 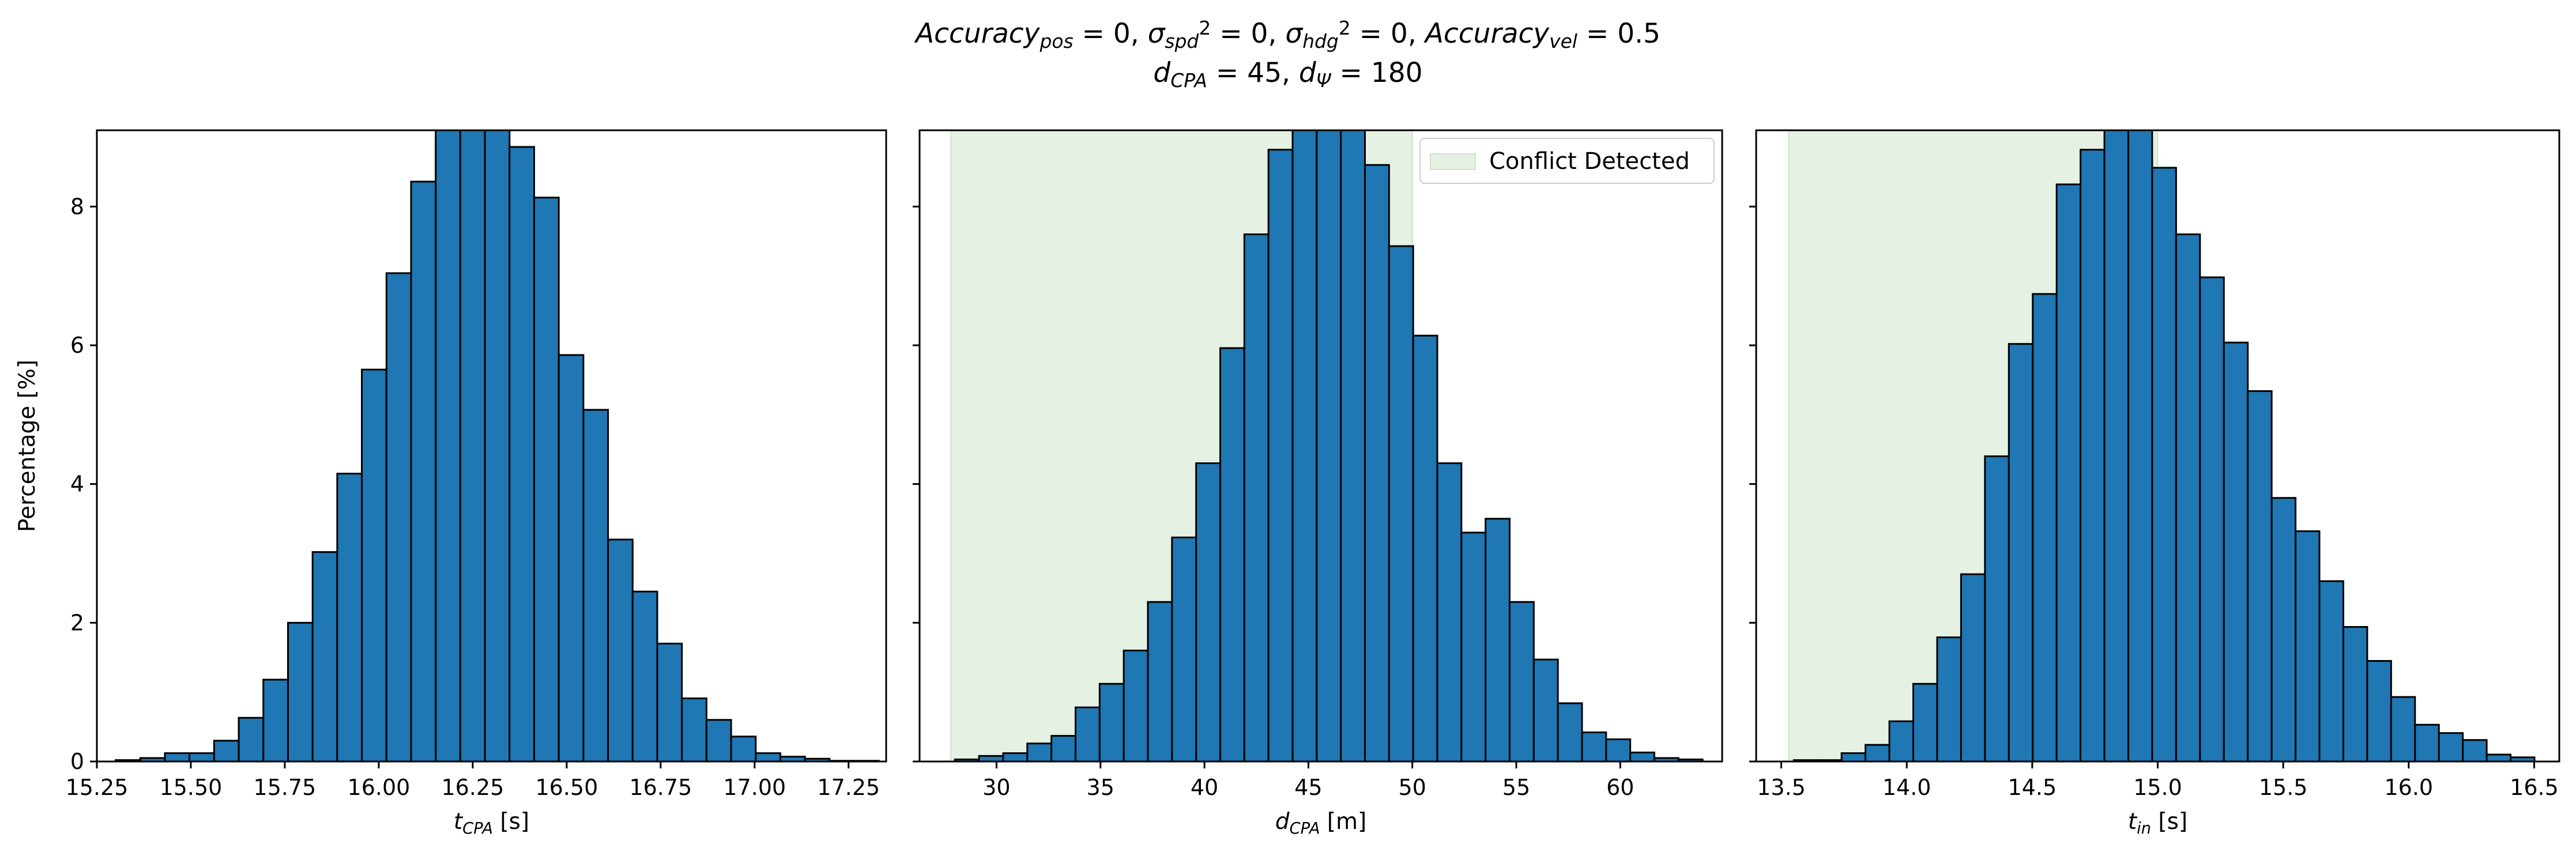 What do you see at coordinates (27, 446) in the screenshot?
I see `y-axis-label: Percentage [%]` at bounding box center [27, 446].